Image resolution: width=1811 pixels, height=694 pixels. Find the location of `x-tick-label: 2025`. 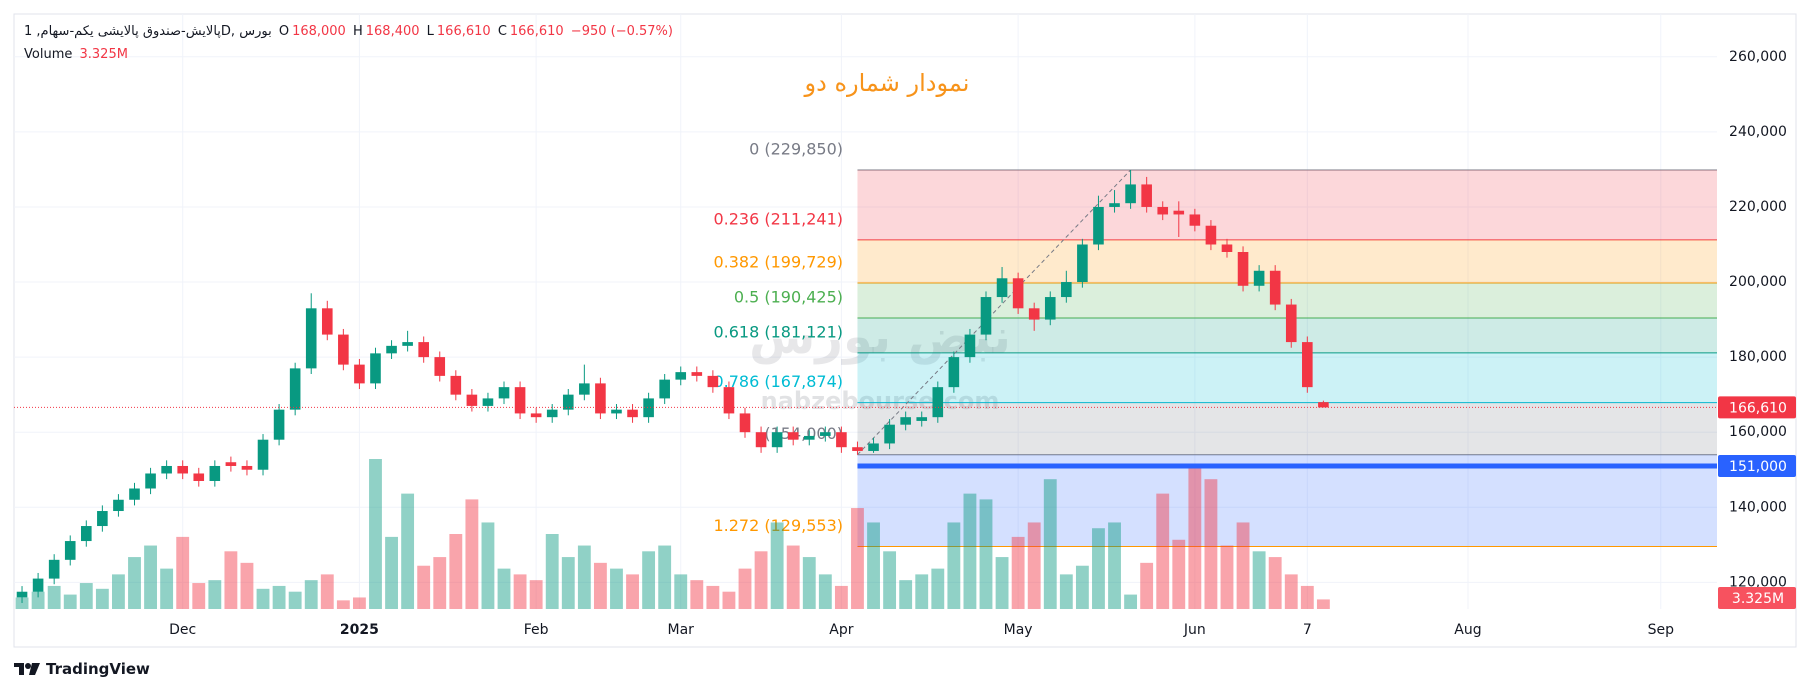

x-tick-label: 2025 is located at coordinates (359, 630).